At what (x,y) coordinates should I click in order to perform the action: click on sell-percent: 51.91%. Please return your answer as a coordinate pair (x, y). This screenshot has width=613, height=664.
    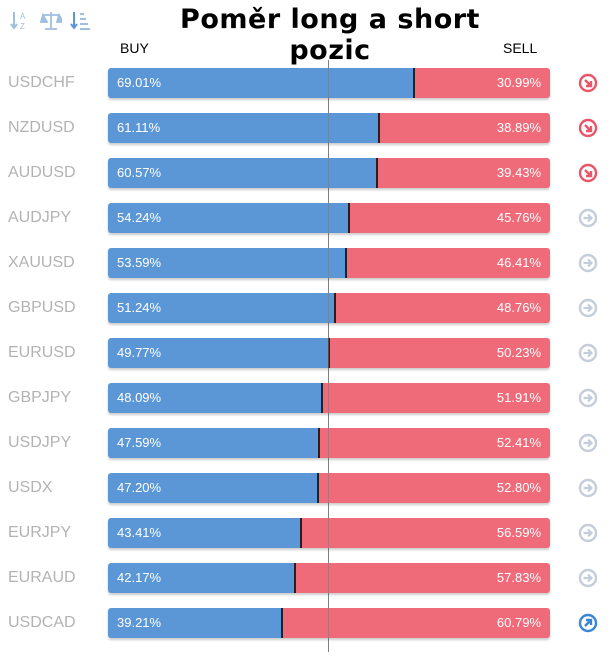
    Looking at the image, I should click on (518, 397).